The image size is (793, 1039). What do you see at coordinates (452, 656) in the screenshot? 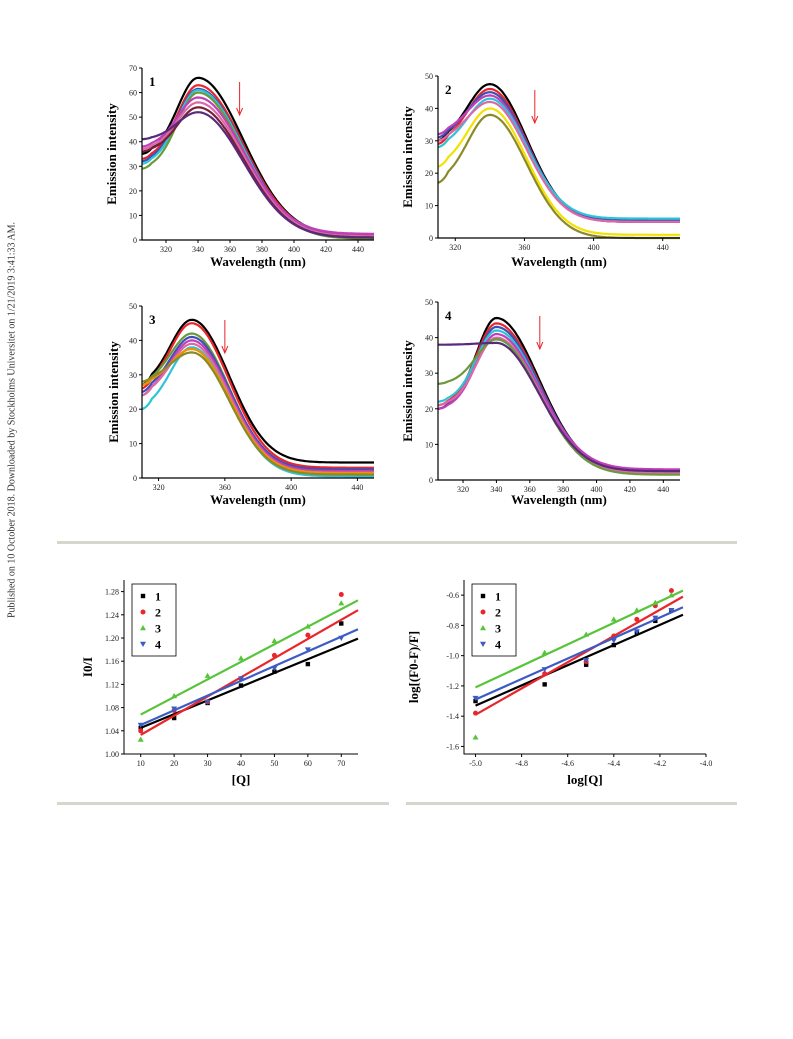
I see `y-tick-label: -1.0` at bounding box center [452, 656].